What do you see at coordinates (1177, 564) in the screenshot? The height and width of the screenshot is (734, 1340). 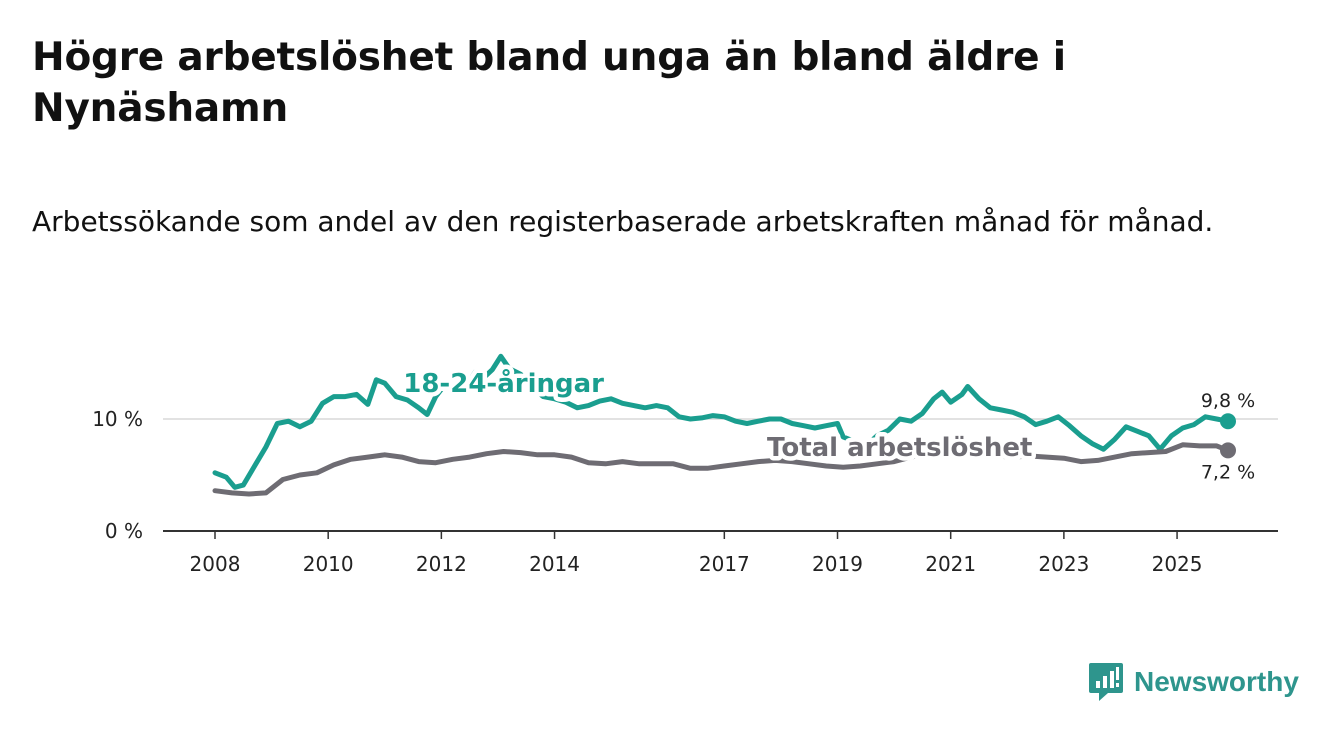 I see `x-tick-label: 2025` at bounding box center [1177, 564].